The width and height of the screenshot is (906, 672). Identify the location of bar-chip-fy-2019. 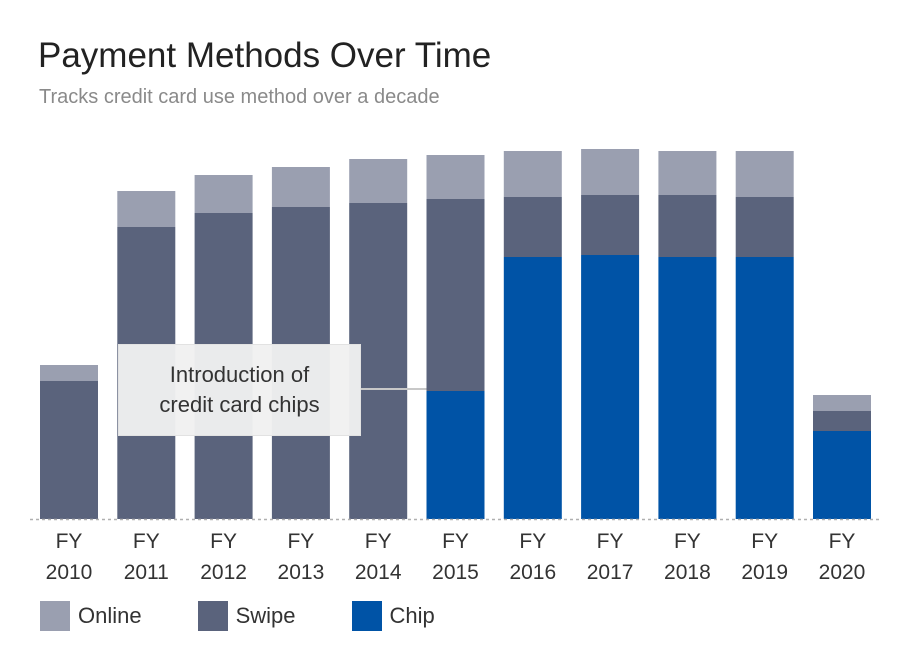
(764, 388).